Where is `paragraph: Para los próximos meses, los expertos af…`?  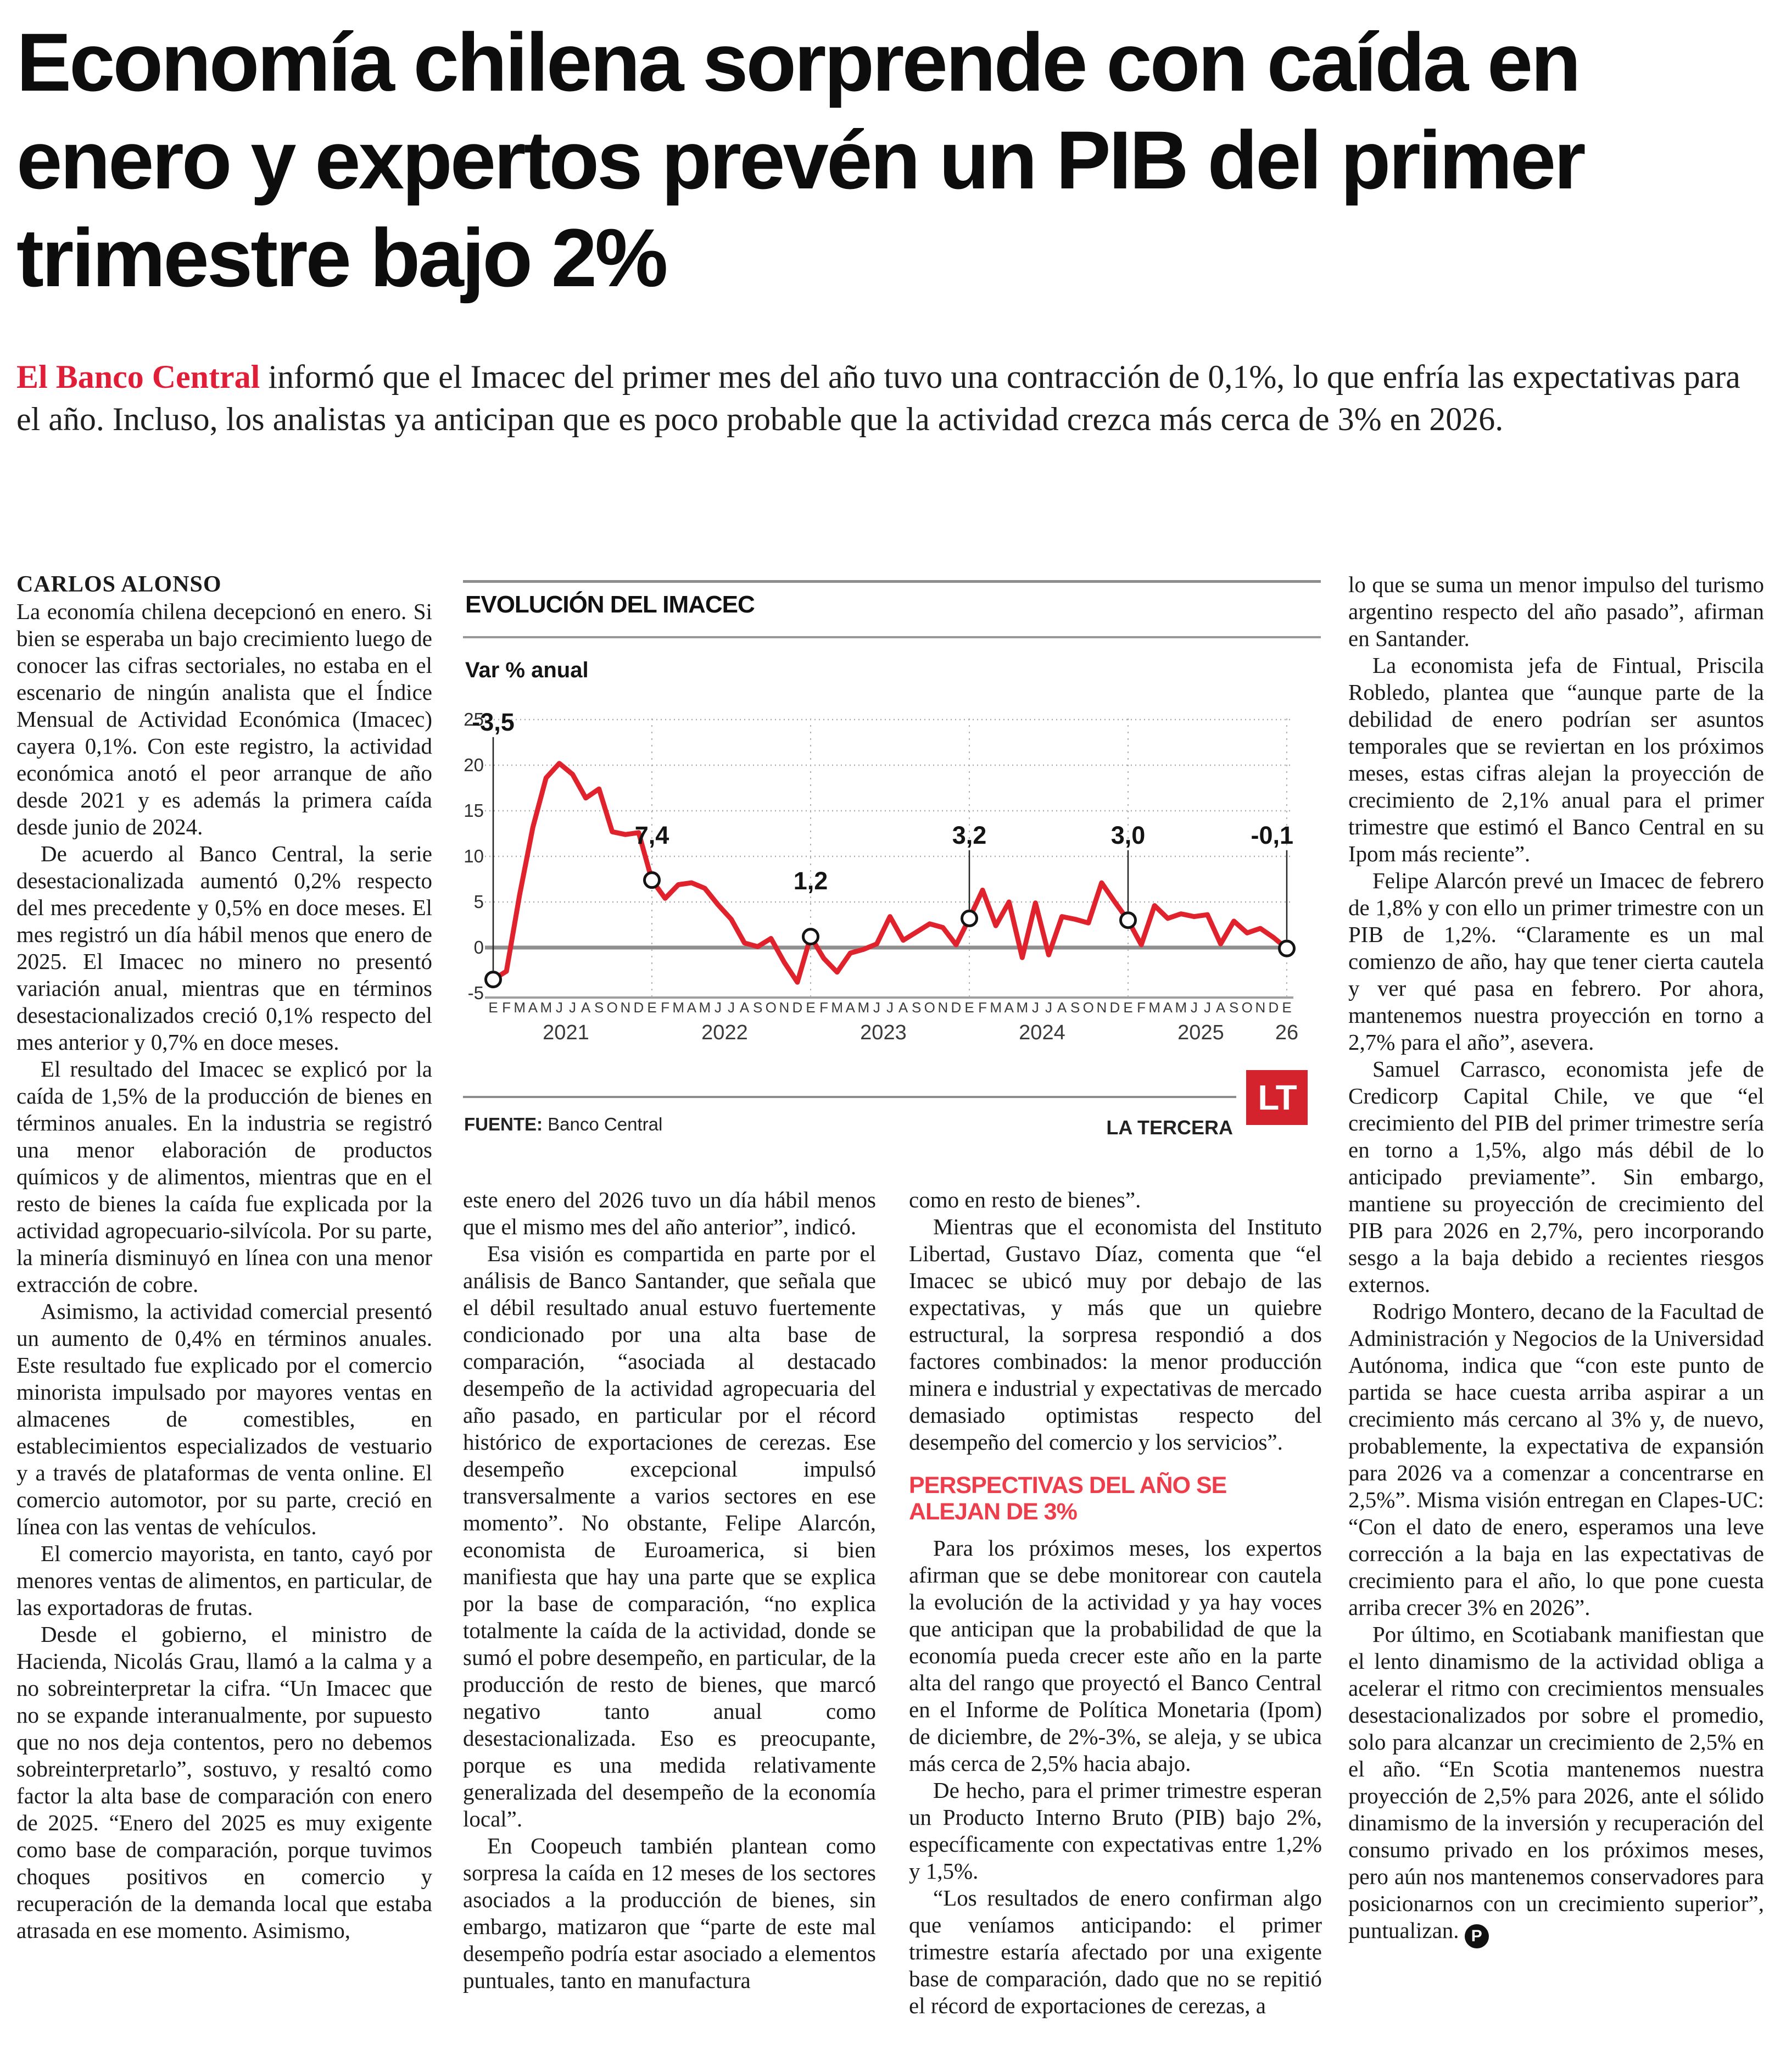
paragraph: Para los próximos meses, los expertos af… is located at coordinates (1115, 1655).